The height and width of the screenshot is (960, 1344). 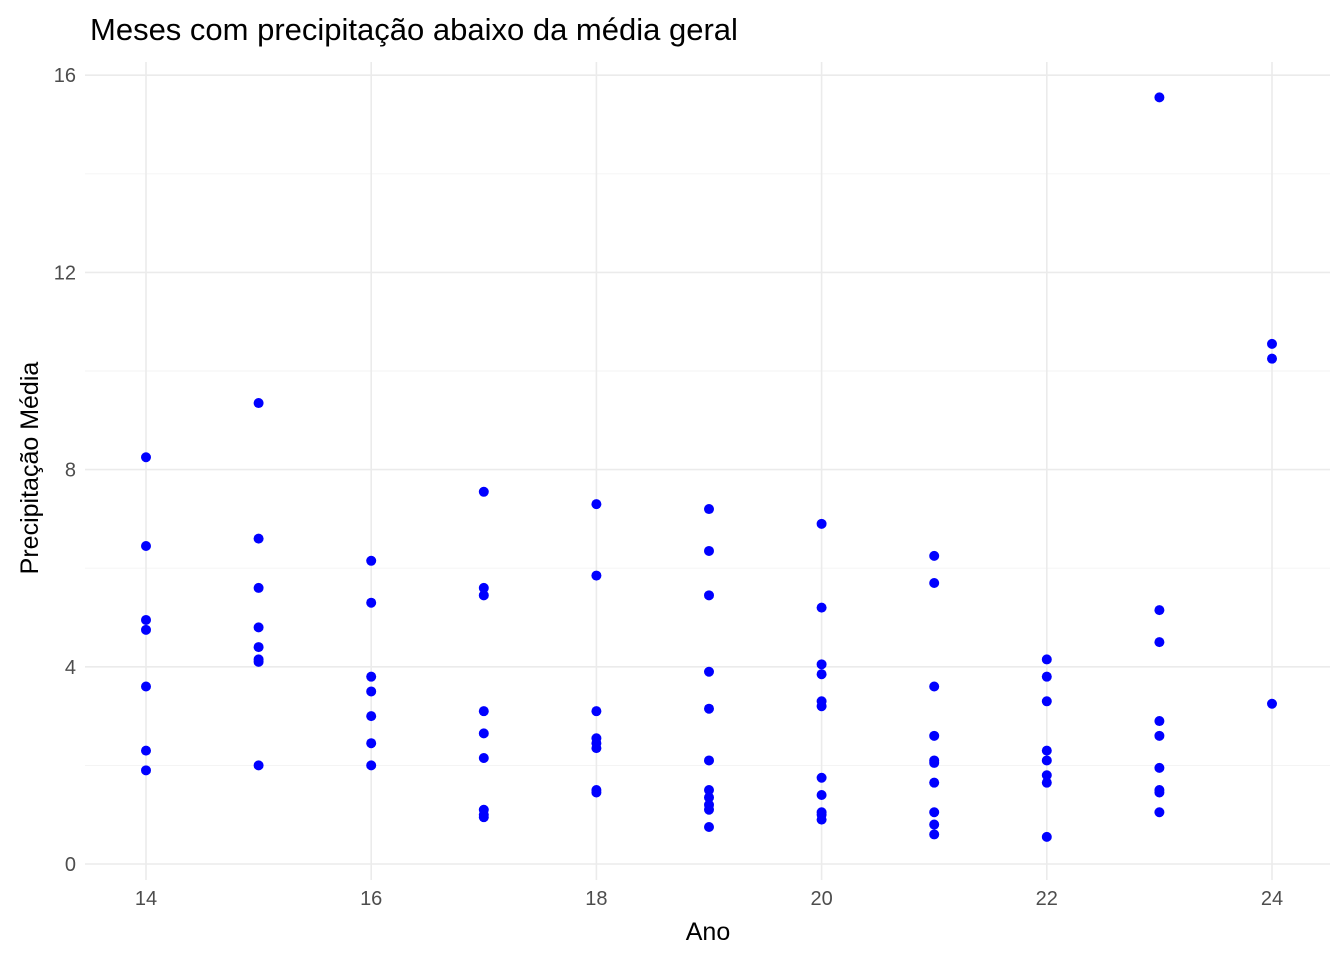 What do you see at coordinates (371, 899) in the screenshot?
I see `x-tick-label: 16` at bounding box center [371, 899].